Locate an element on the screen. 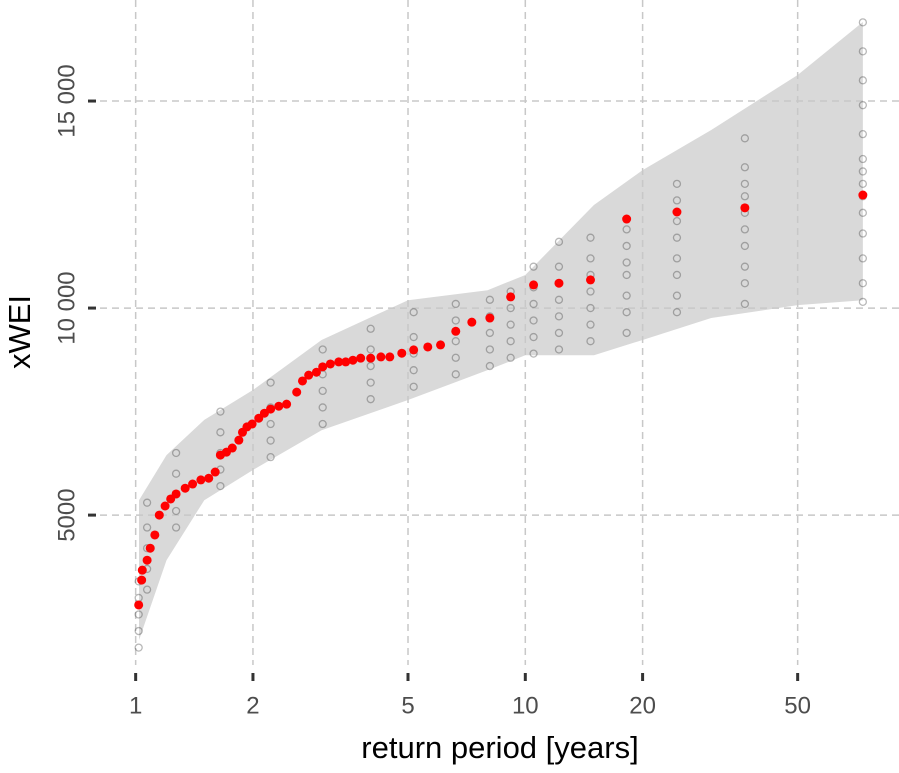 This screenshot has height=773, width=899. x-tick-label: 10 is located at coordinates (525, 705).